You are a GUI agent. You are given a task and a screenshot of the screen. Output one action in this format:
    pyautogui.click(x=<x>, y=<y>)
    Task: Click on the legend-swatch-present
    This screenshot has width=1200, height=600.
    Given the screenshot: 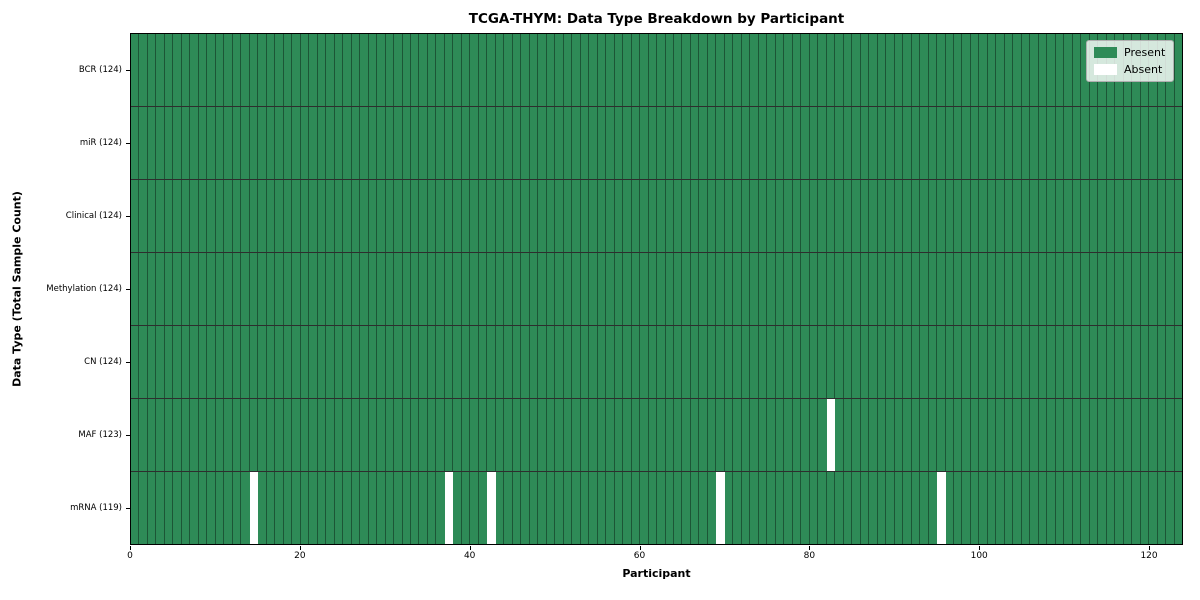 What is the action you would take?
    pyautogui.click(x=1105, y=52)
    